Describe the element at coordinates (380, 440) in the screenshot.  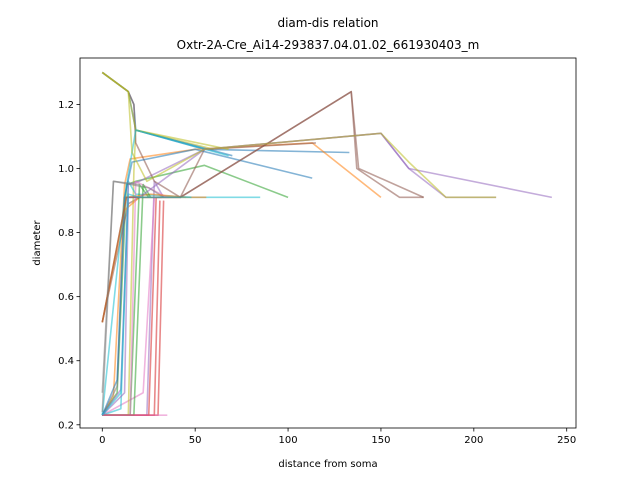
I see `x-tick-label: 150` at that location.